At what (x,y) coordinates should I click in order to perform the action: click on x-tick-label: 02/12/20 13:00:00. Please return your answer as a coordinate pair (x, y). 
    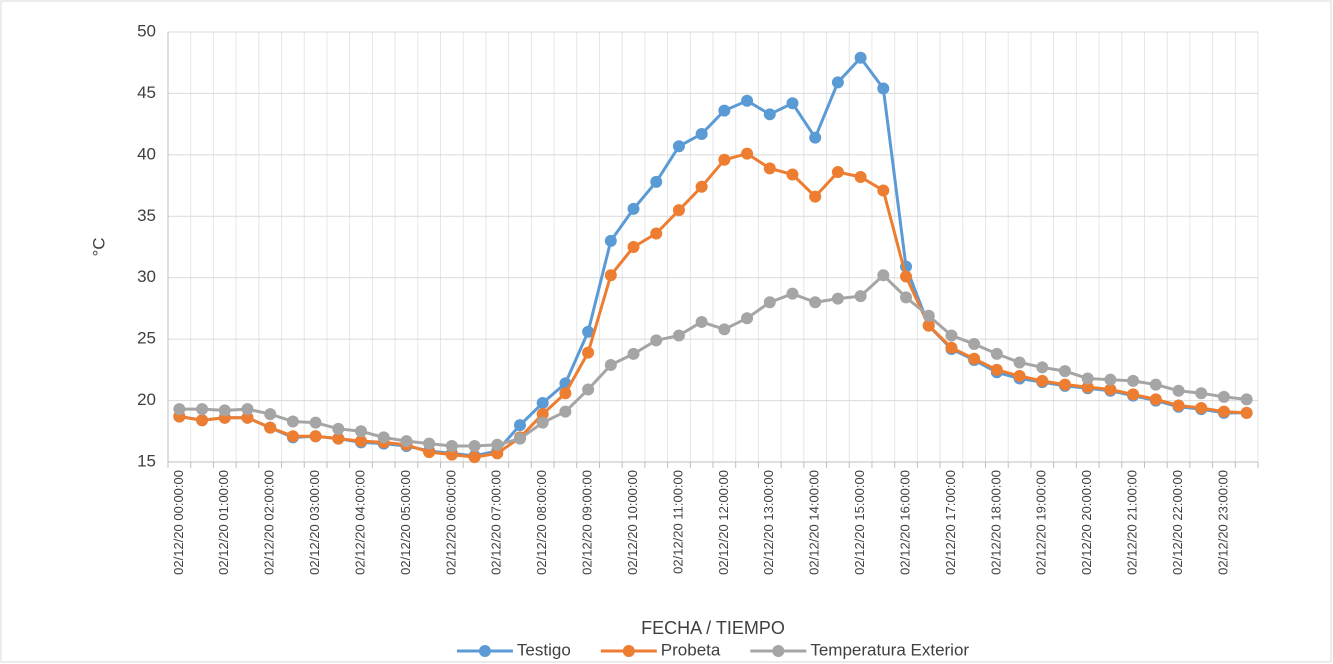
    Looking at the image, I should click on (768, 522).